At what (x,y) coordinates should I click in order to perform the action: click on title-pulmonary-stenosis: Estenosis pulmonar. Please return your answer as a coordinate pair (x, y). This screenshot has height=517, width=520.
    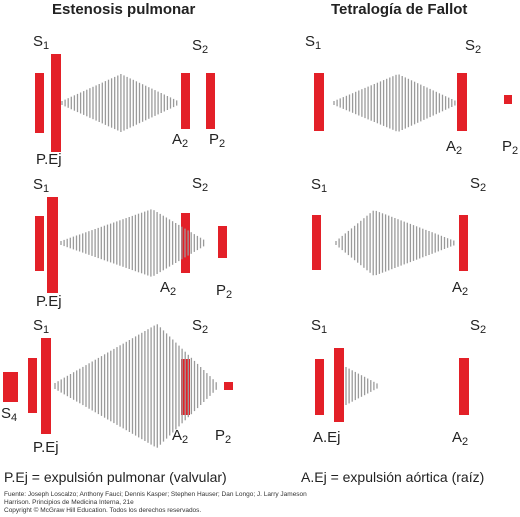
    Looking at the image, I should click on (124, 9).